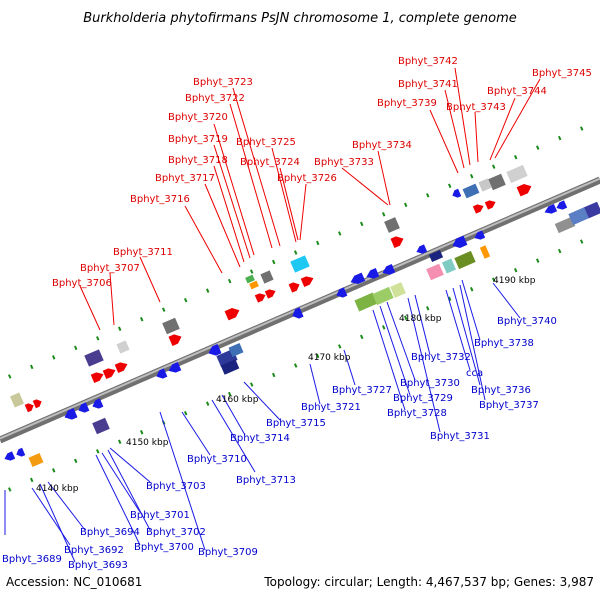  I want to click on gene-label: Bphyt_3724, so click(270, 162).